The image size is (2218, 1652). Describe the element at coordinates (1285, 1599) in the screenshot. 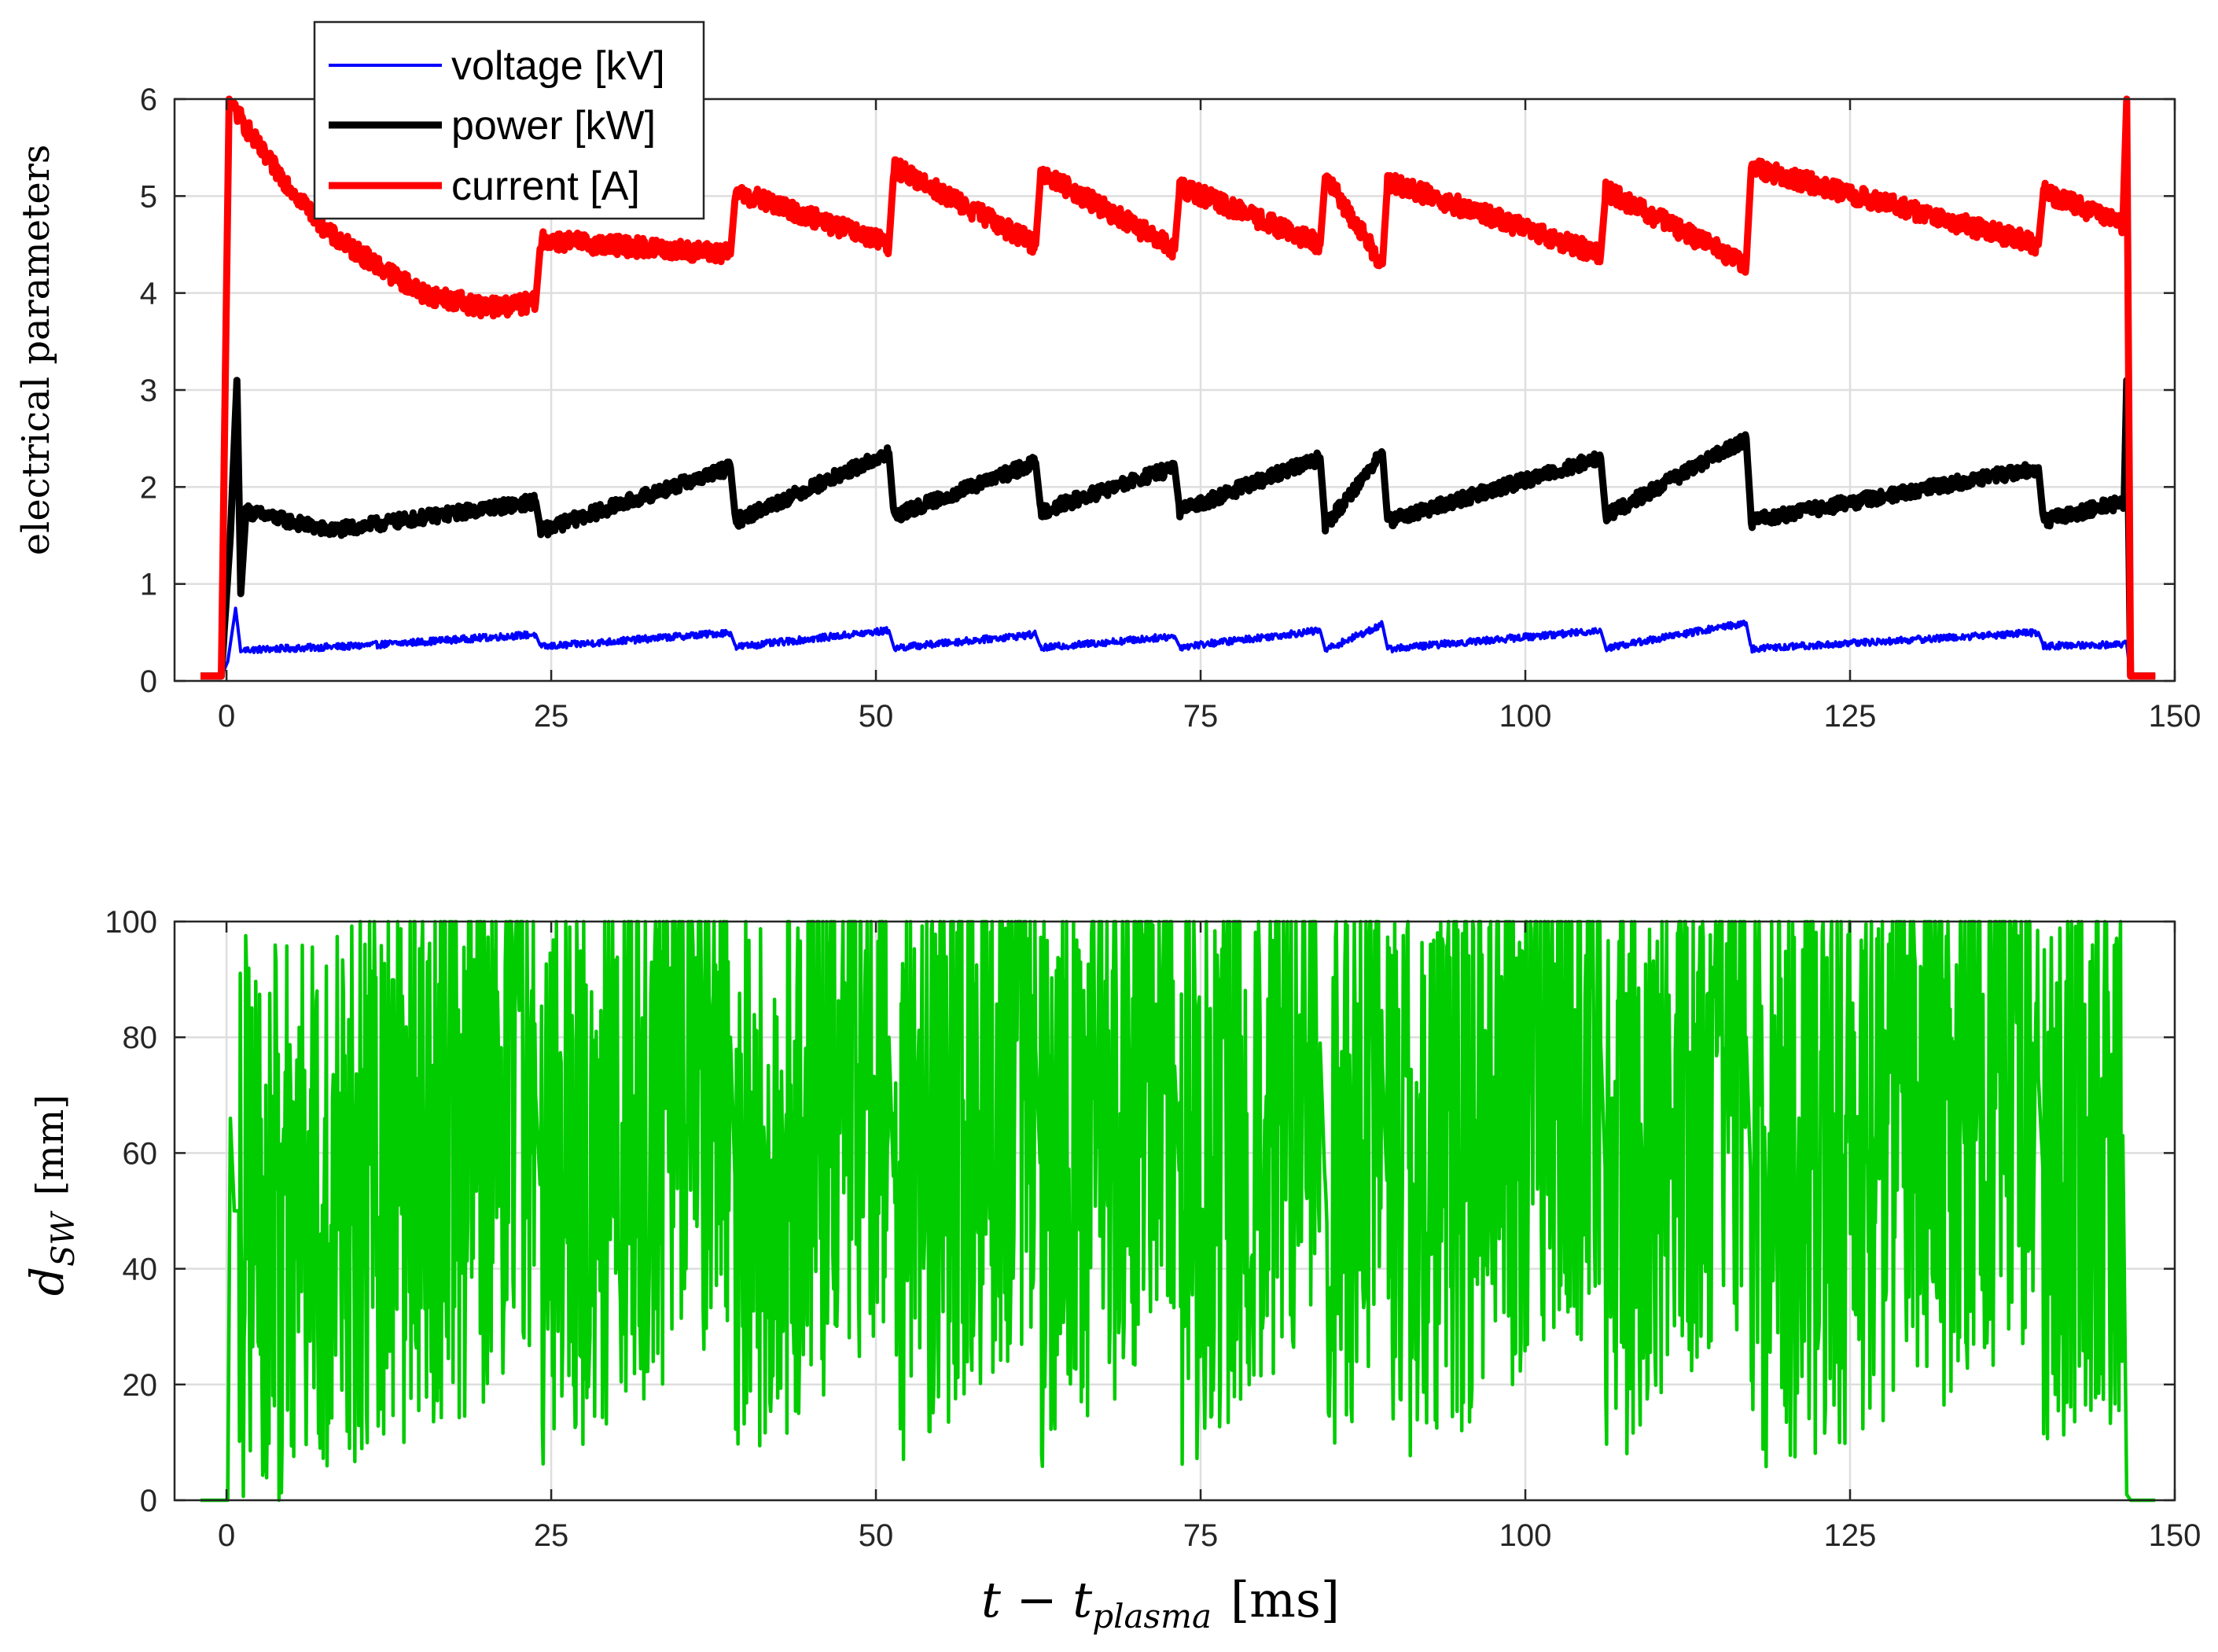

I see `x-axis-unit: [ms]` at that location.